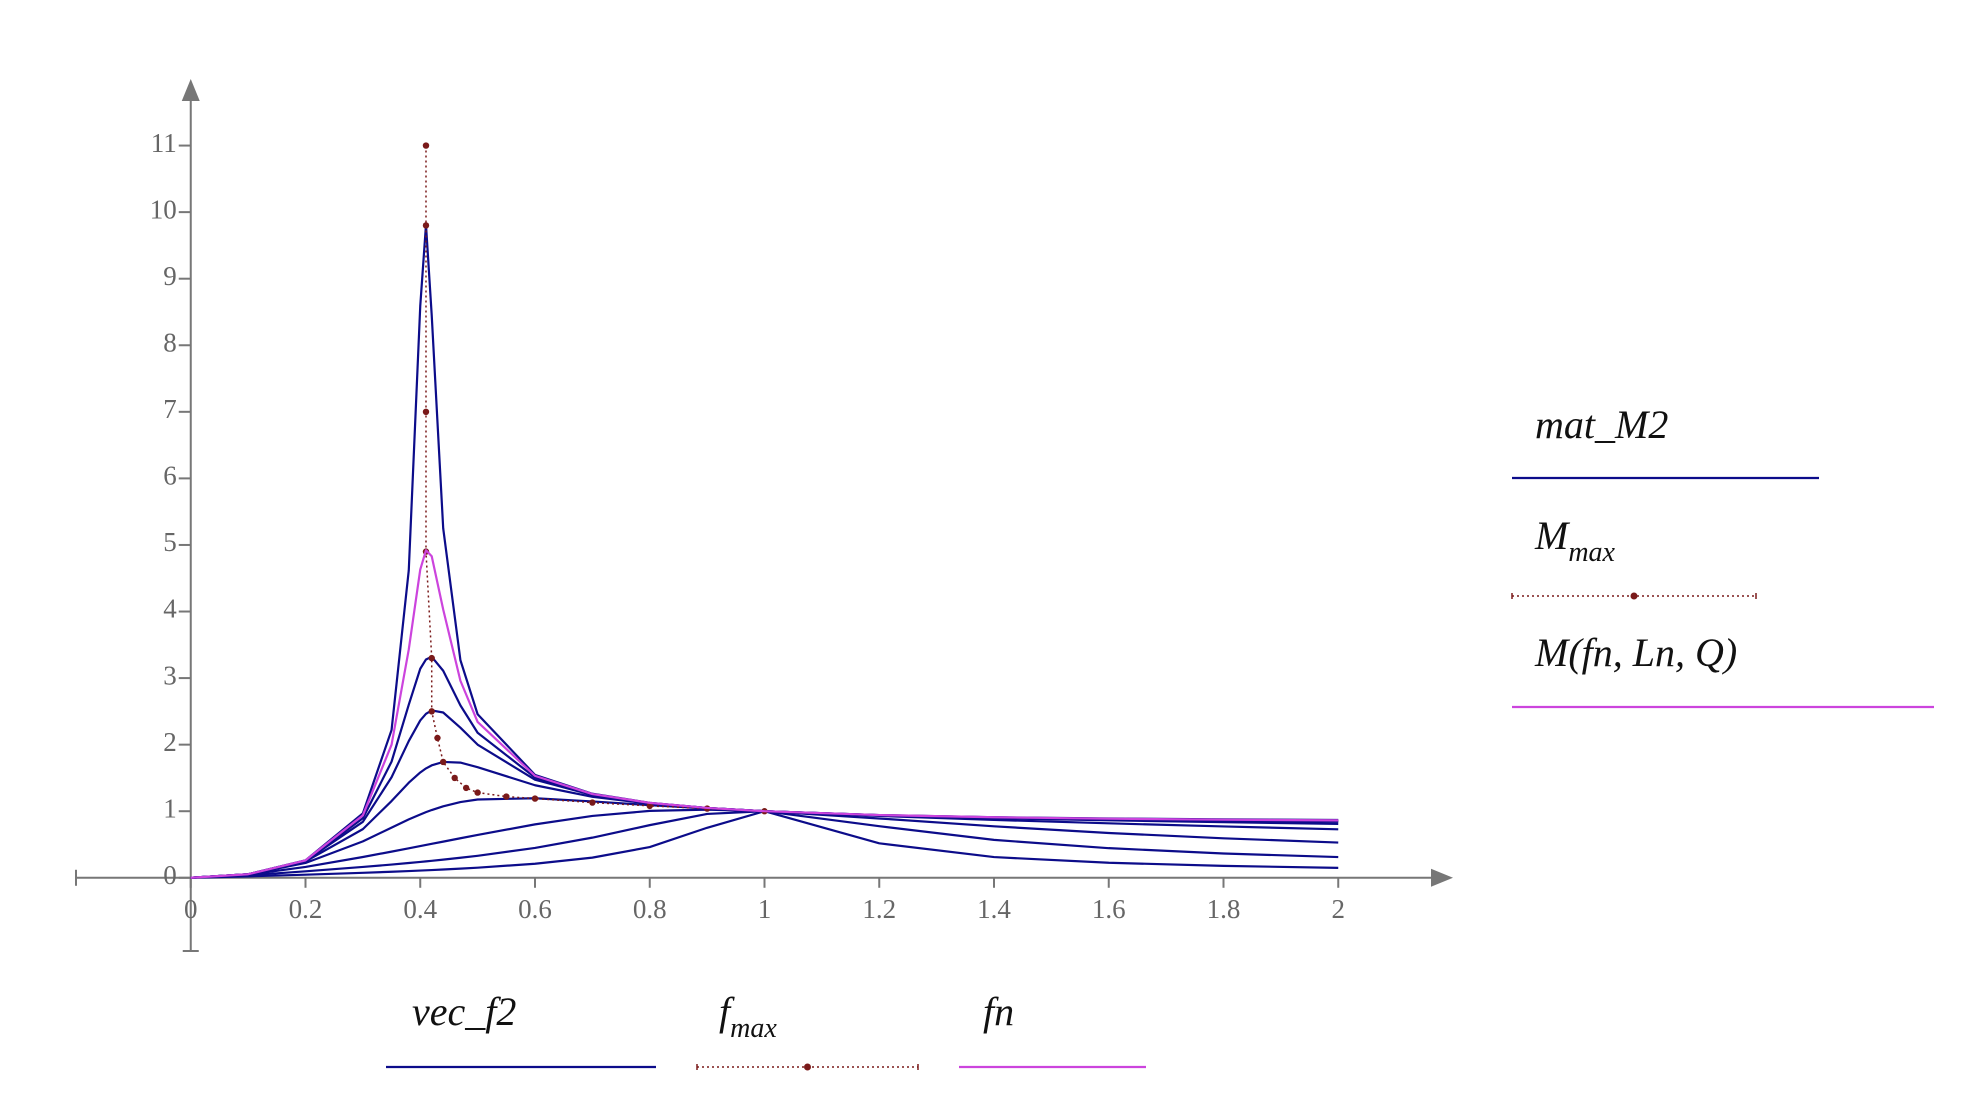  Describe the element at coordinates (164, 143) in the screenshot. I see `y-tick-label: 11` at that location.